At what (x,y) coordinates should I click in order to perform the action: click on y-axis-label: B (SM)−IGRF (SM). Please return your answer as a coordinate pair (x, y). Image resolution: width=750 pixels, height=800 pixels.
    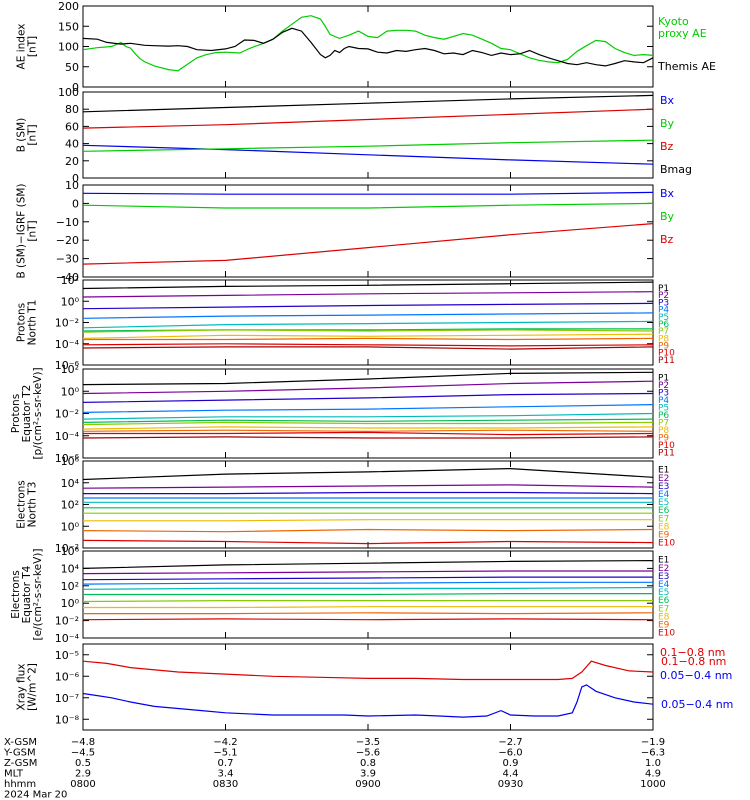
    Looking at the image, I should click on (22, 230).